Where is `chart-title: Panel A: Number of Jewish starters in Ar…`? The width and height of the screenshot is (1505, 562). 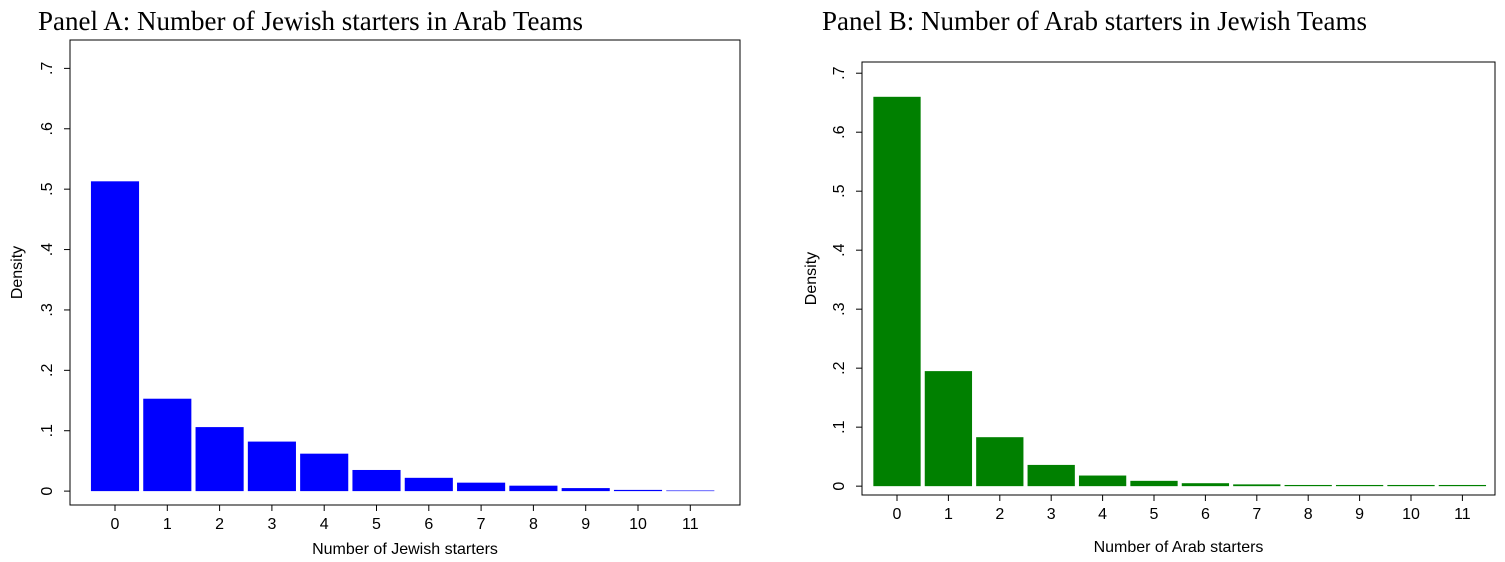 chart-title: Panel A: Number of Jewish starters in Ar… is located at coordinates (310, 21).